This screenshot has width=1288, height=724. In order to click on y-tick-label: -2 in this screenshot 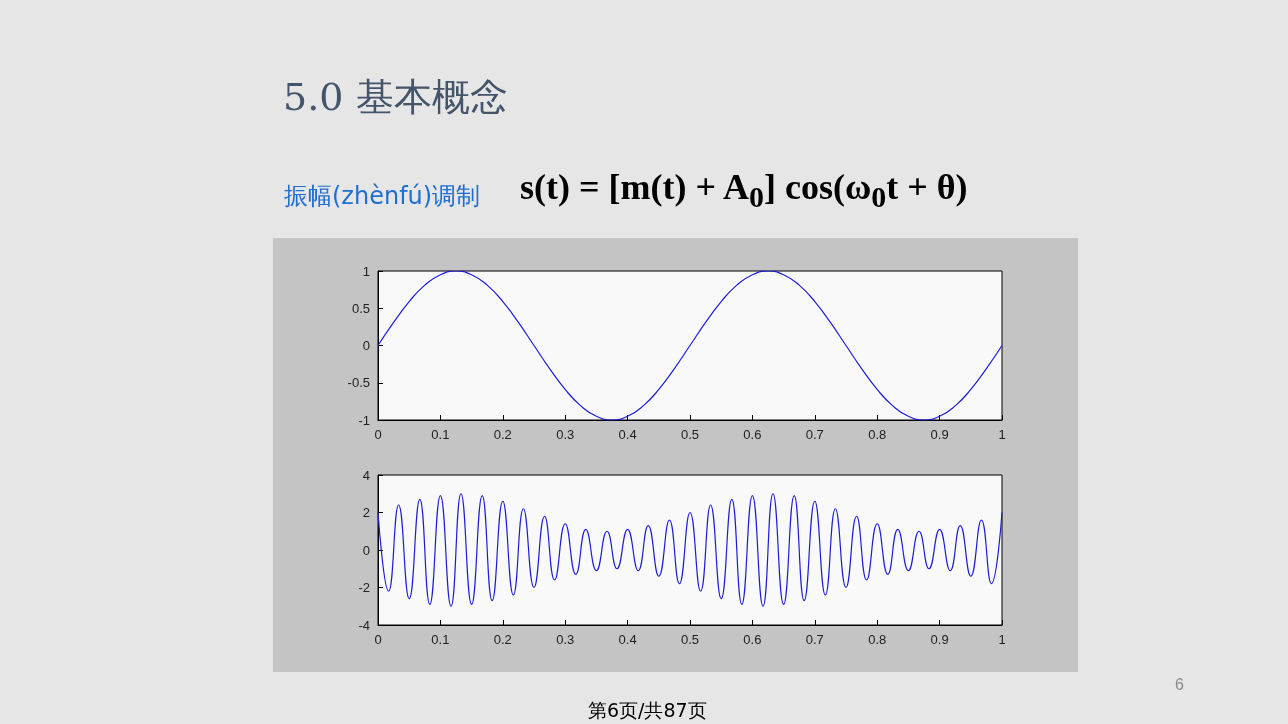, I will do `click(364, 587)`.